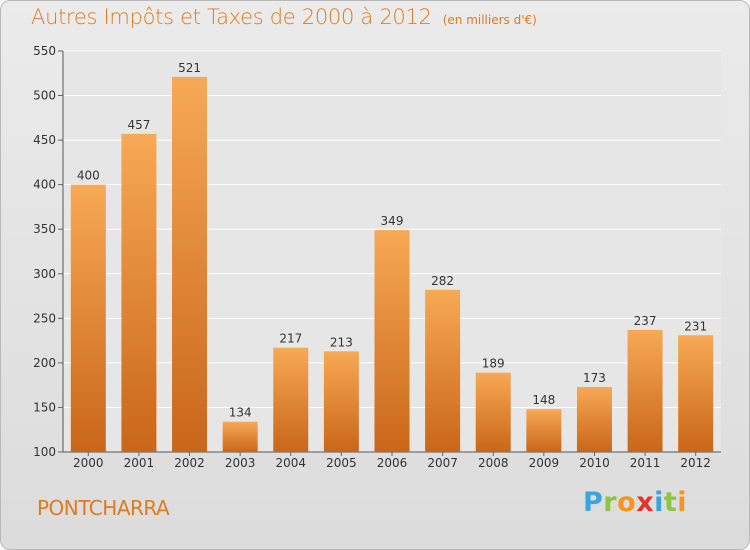 The image size is (750, 550). Describe the element at coordinates (44, 363) in the screenshot. I see `y-tick-label: 200` at that location.